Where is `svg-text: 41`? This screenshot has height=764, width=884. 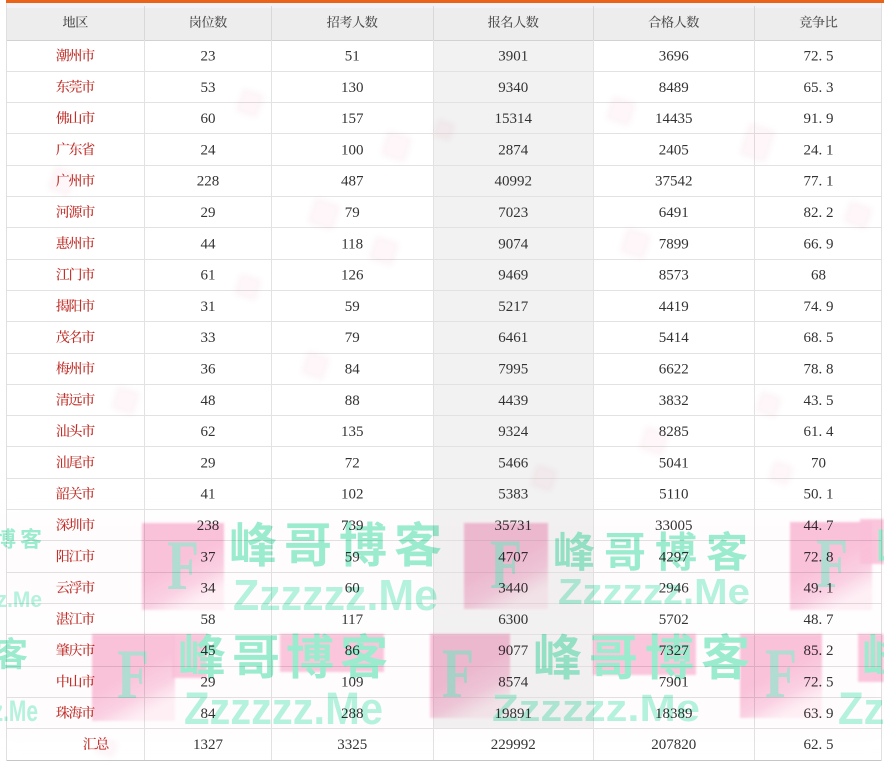 svg-text: 41 is located at coordinates (208, 495).